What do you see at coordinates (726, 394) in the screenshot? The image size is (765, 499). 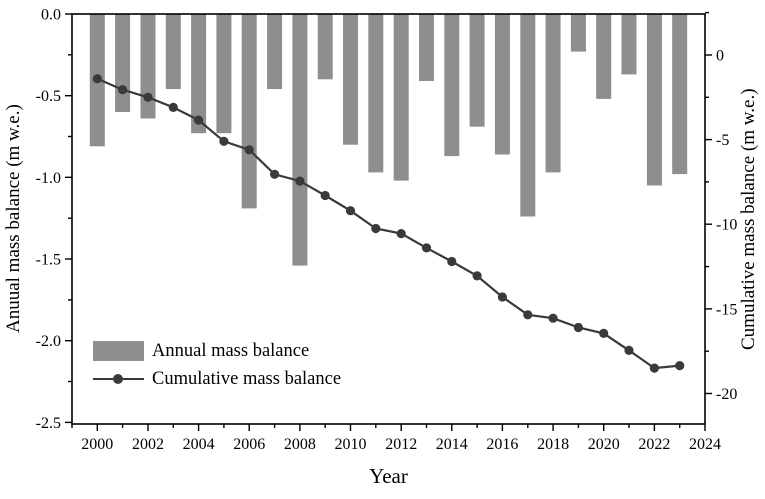 I see `right-tick-label: -20` at bounding box center [726, 394].